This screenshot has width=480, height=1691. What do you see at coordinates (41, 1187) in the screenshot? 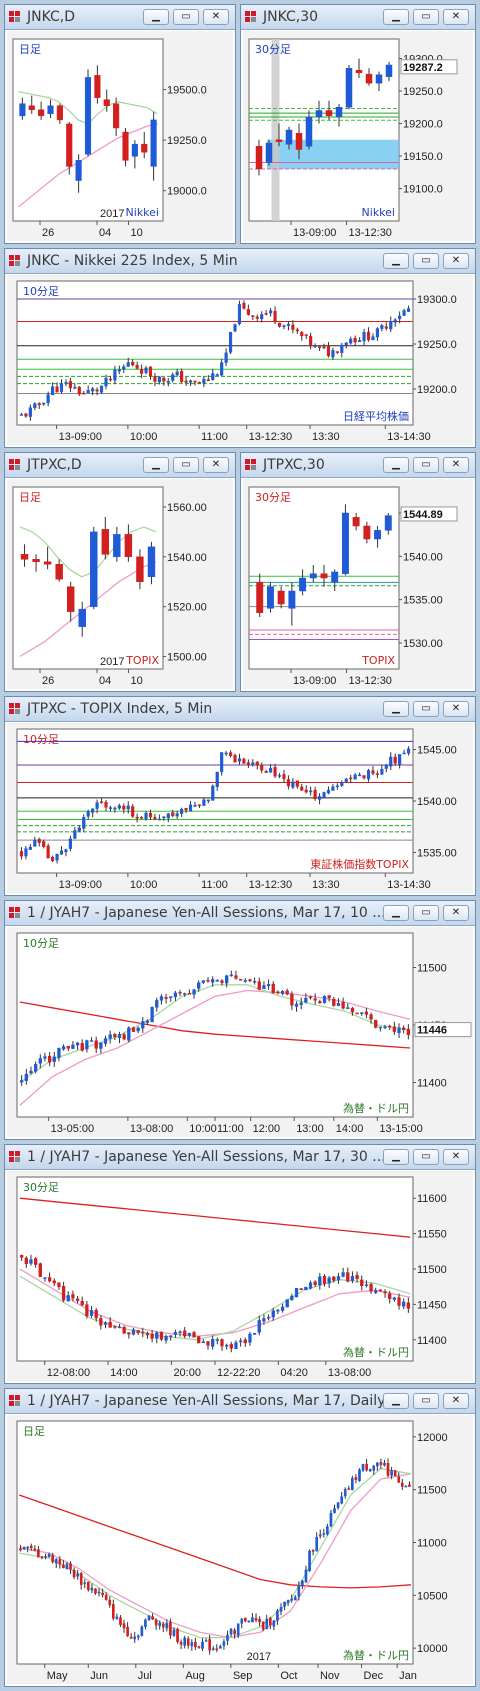
I see `timeframe-label: 30分足` at bounding box center [41, 1187].